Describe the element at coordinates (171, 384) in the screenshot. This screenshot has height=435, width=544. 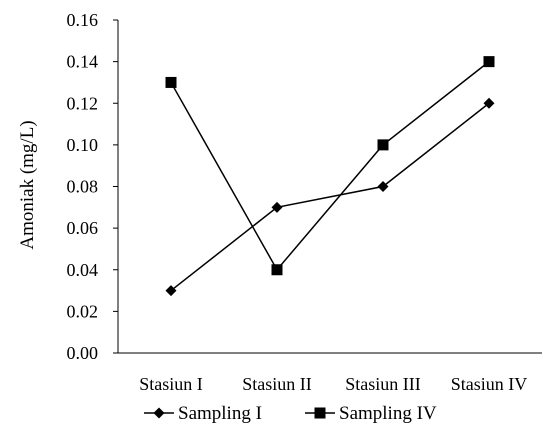
I see `x-tick-label: Stasiun I` at that location.